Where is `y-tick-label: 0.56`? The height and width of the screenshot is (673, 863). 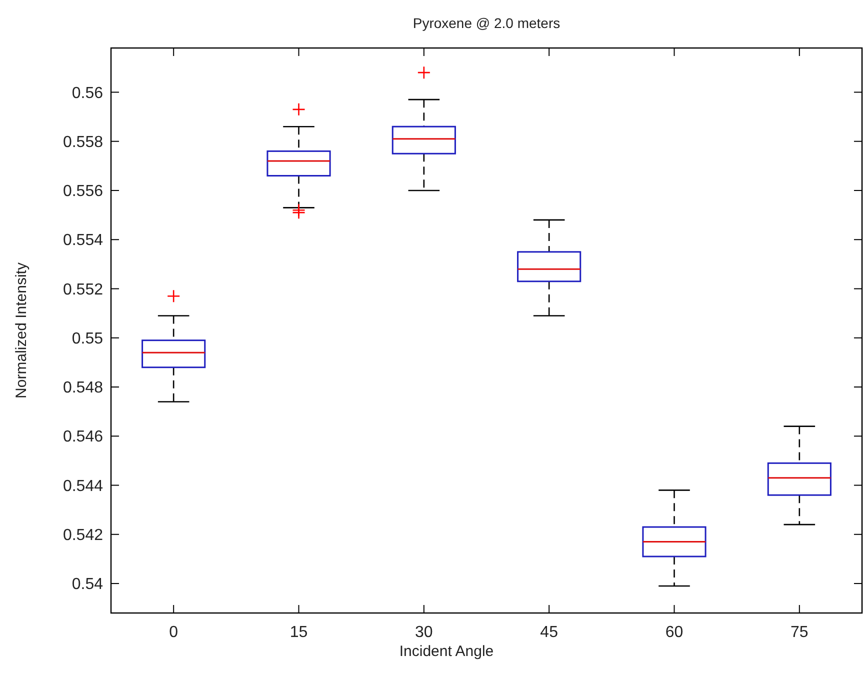
y-tick-label: 0.56 is located at coordinates (88, 93).